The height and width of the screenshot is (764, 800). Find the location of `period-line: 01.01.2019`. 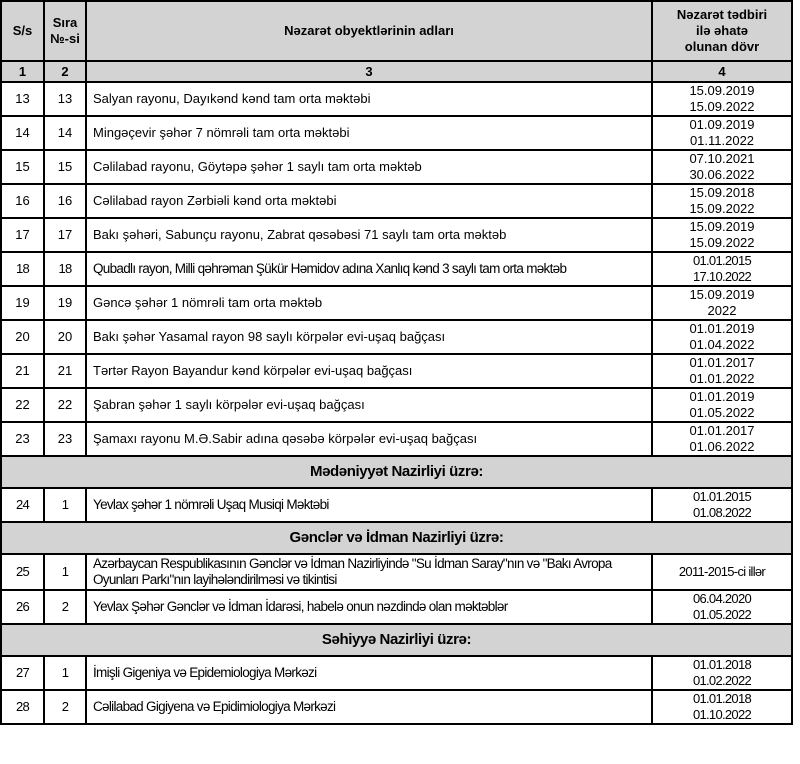

period-line: 01.01.2019 is located at coordinates (722, 396).